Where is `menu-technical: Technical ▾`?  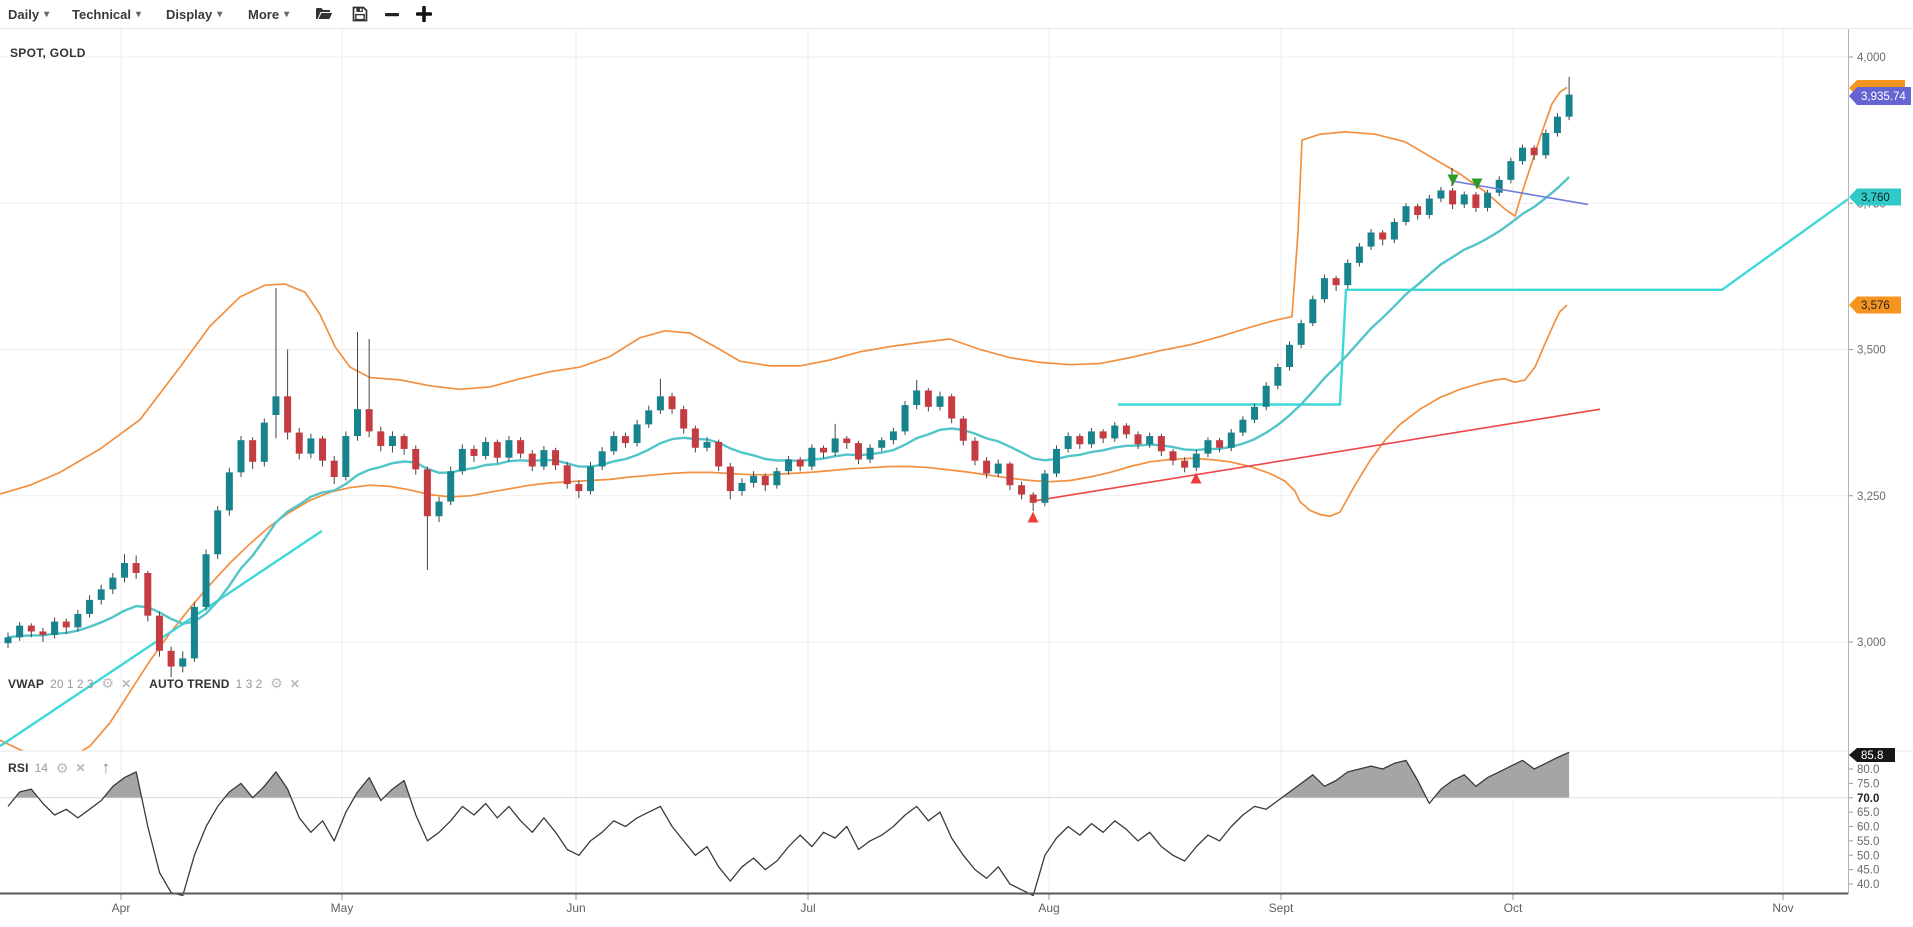
menu-technical: Technical ▾ is located at coordinates (106, 14).